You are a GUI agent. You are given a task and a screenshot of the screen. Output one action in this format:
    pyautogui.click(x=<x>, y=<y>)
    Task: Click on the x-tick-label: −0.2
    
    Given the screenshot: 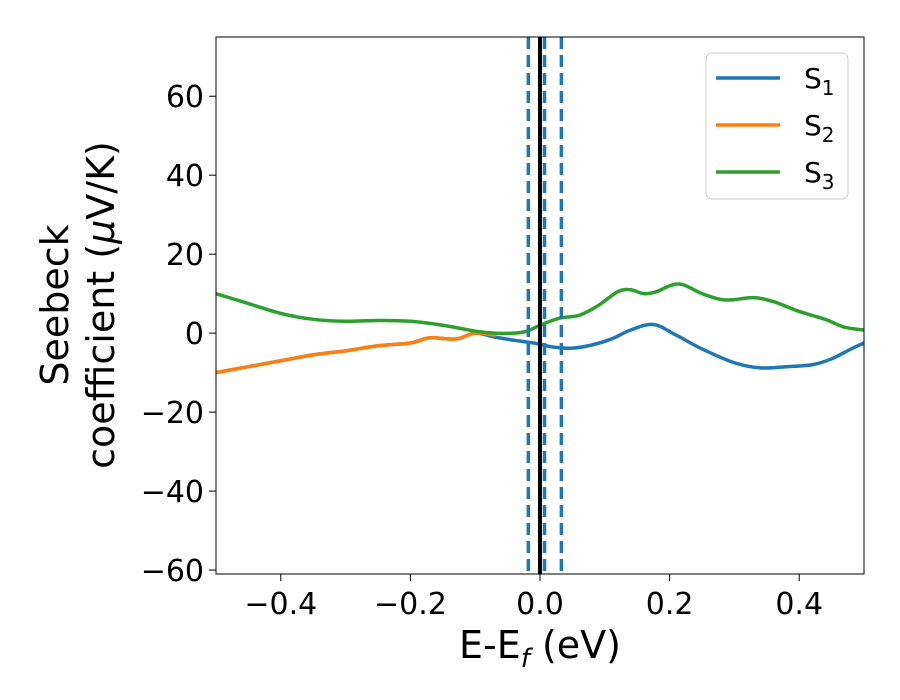 What is the action you would take?
    pyautogui.click(x=410, y=604)
    